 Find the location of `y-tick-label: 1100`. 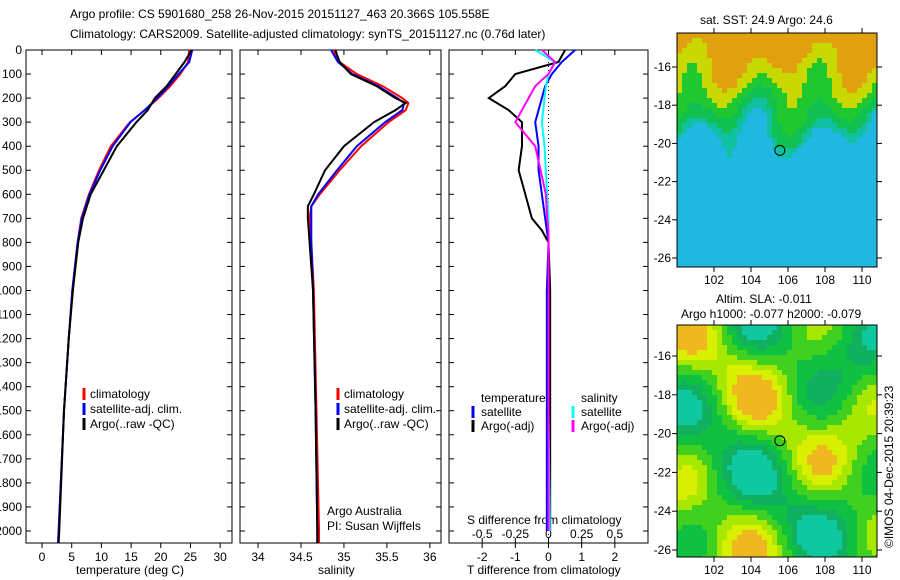

y-tick-label: 1100 is located at coordinates (11, 315).